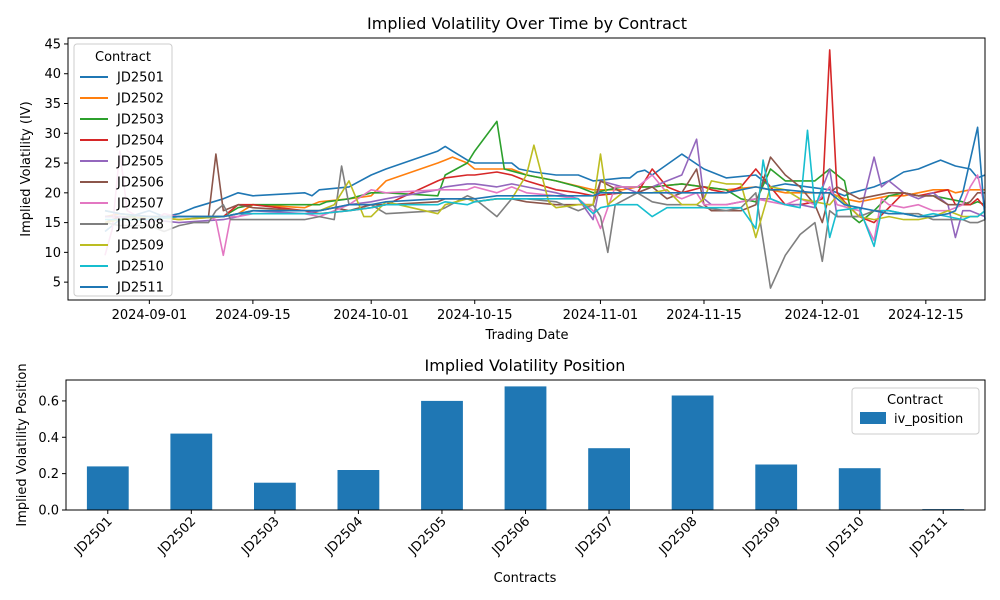  Describe the element at coordinates (704, 315) in the screenshot. I see `line-x-tick-label: 2024-11-15` at that location.